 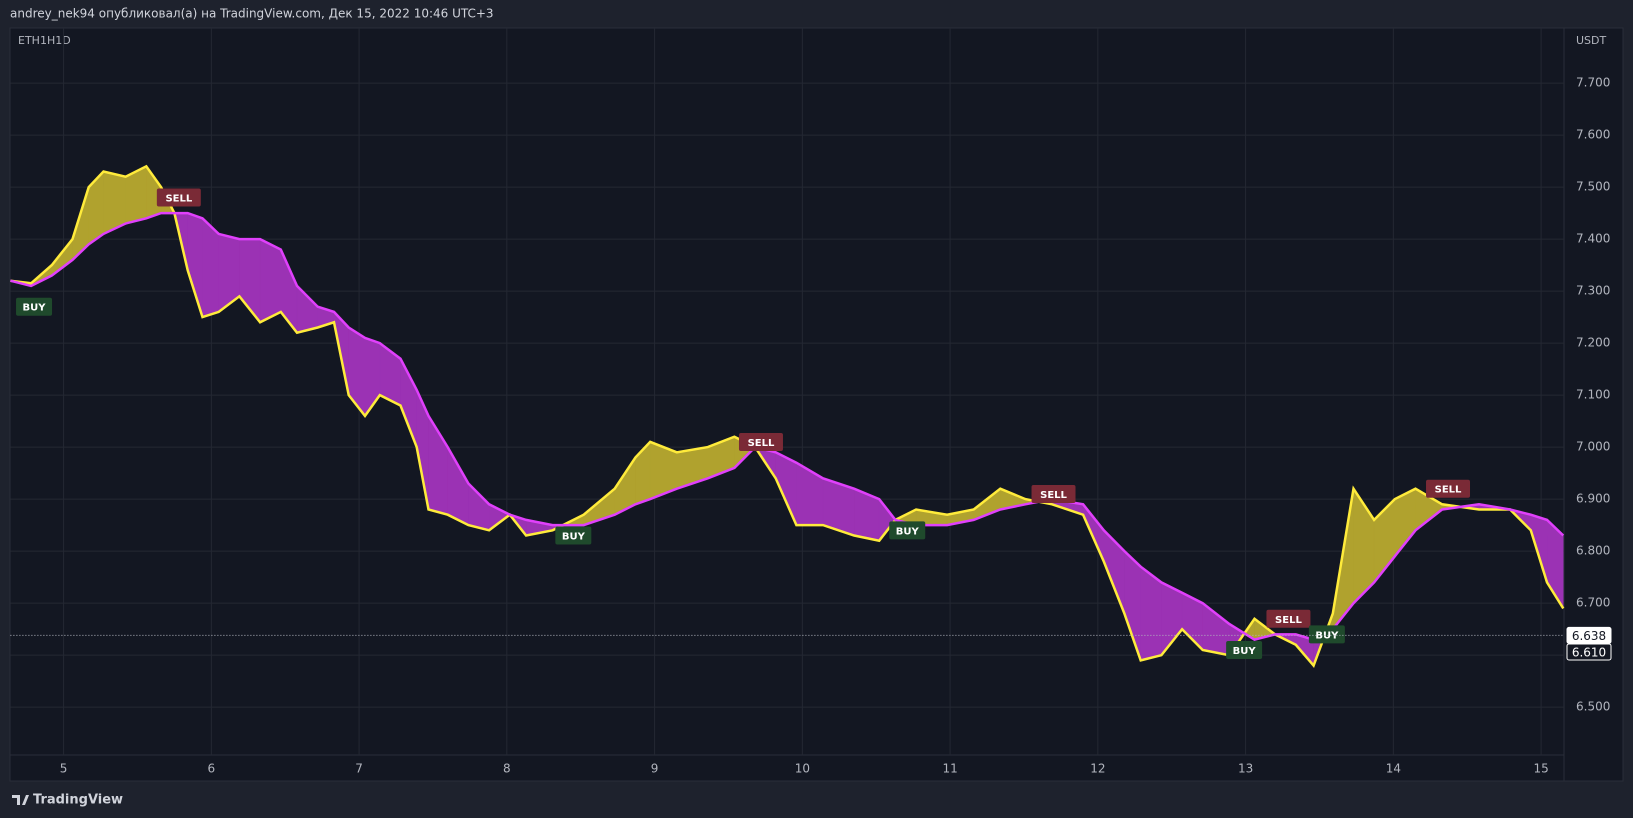 What do you see at coordinates (802, 769) in the screenshot?
I see `x-tick-label: 10` at bounding box center [802, 769].